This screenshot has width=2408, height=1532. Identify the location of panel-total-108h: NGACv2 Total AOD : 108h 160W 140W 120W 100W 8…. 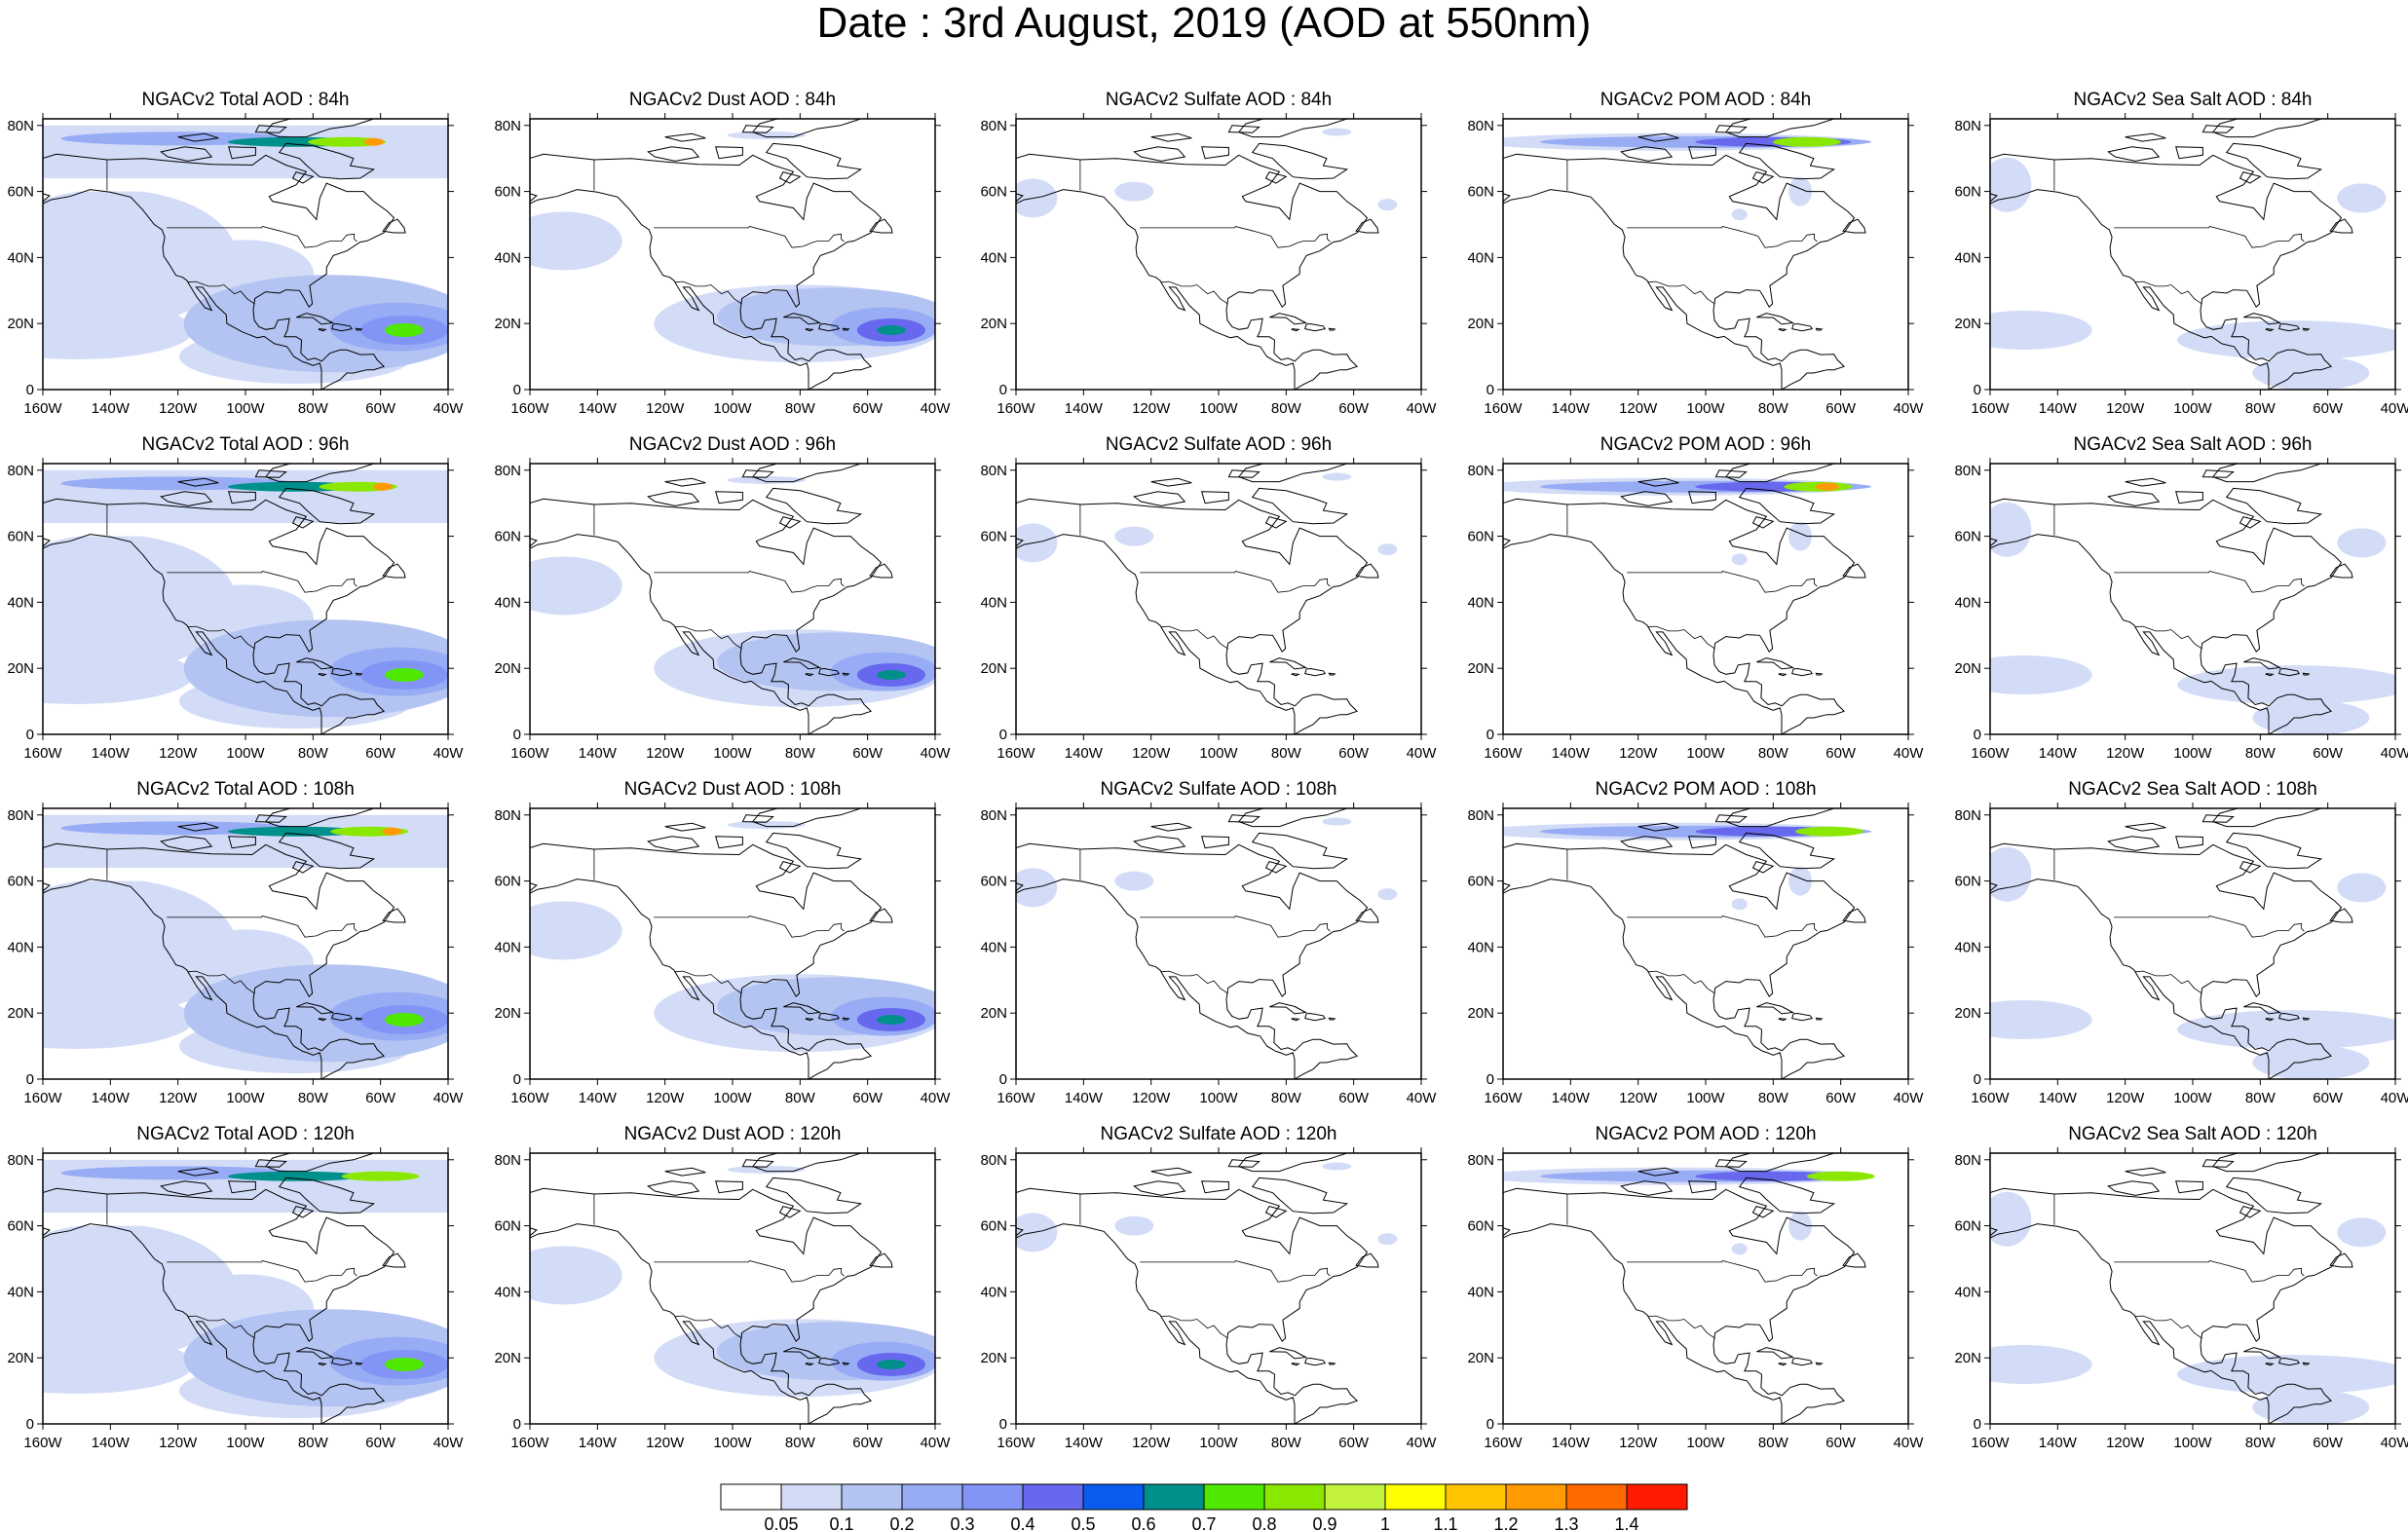
(235, 948).